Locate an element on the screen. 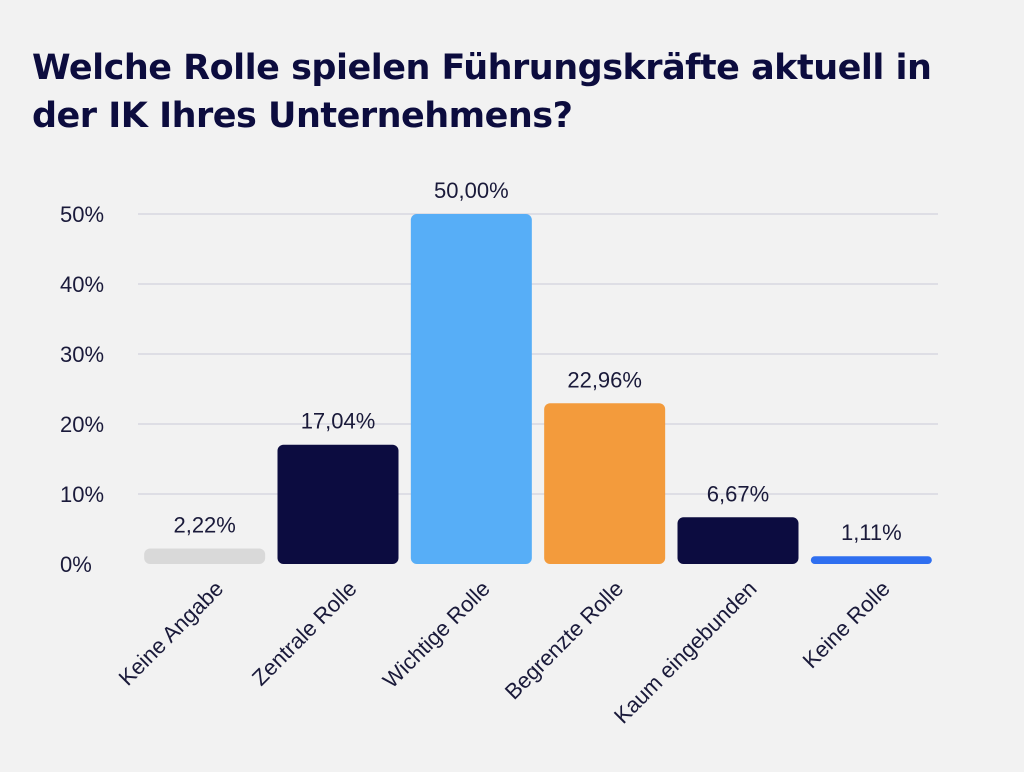 The height and width of the screenshot is (772, 1024). y-tick-label: 30% is located at coordinates (82, 354).